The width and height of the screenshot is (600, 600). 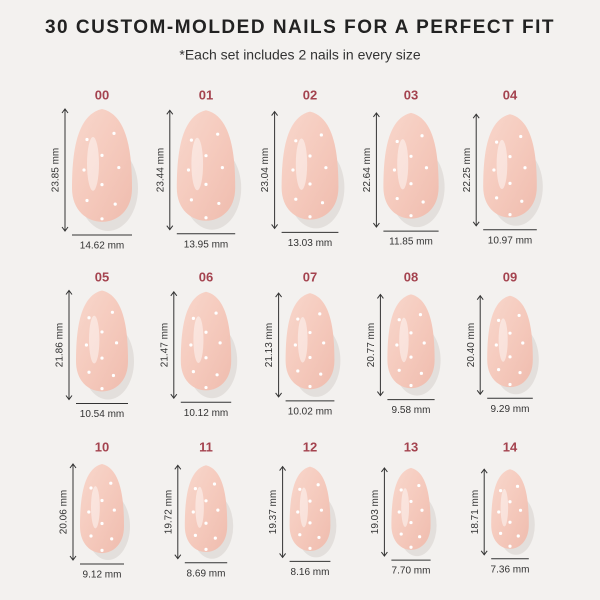 I want to click on size-label: 10, so click(x=102, y=446).